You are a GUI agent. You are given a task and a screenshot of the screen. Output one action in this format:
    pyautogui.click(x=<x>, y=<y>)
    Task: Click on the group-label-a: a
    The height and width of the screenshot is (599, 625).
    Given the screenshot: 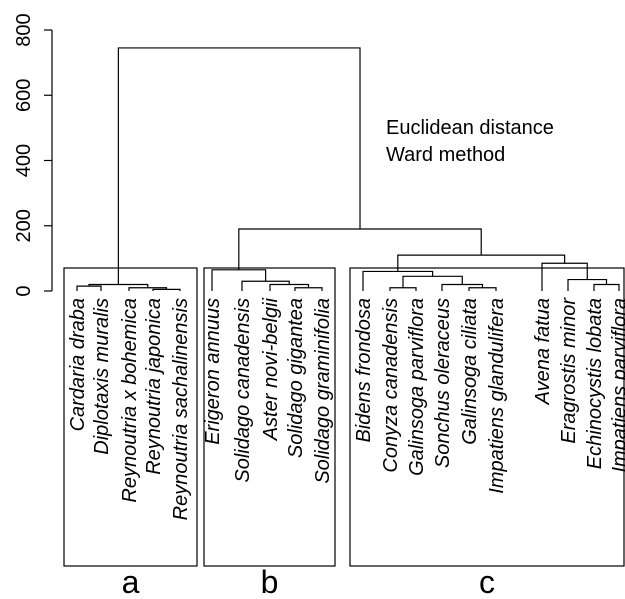 What is the action you would take?
    pyautogui.click(x=131, y=581)
    